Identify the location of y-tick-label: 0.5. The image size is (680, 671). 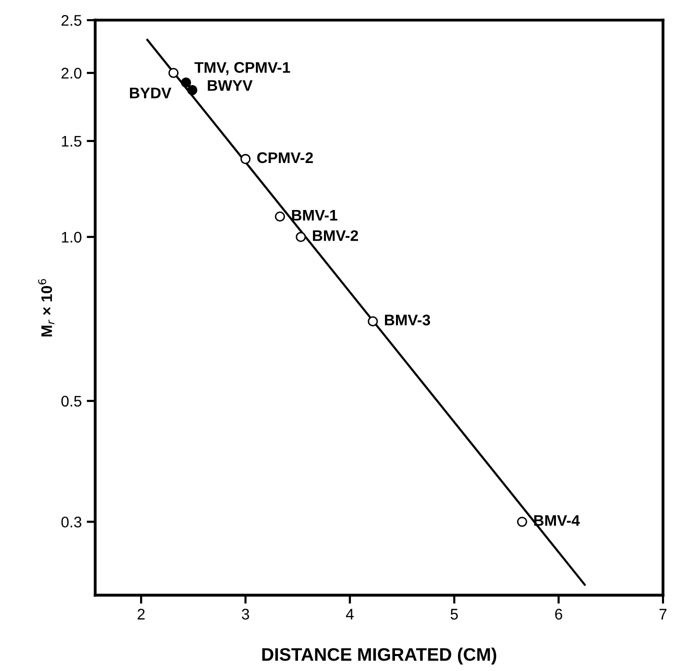
(71, 401).